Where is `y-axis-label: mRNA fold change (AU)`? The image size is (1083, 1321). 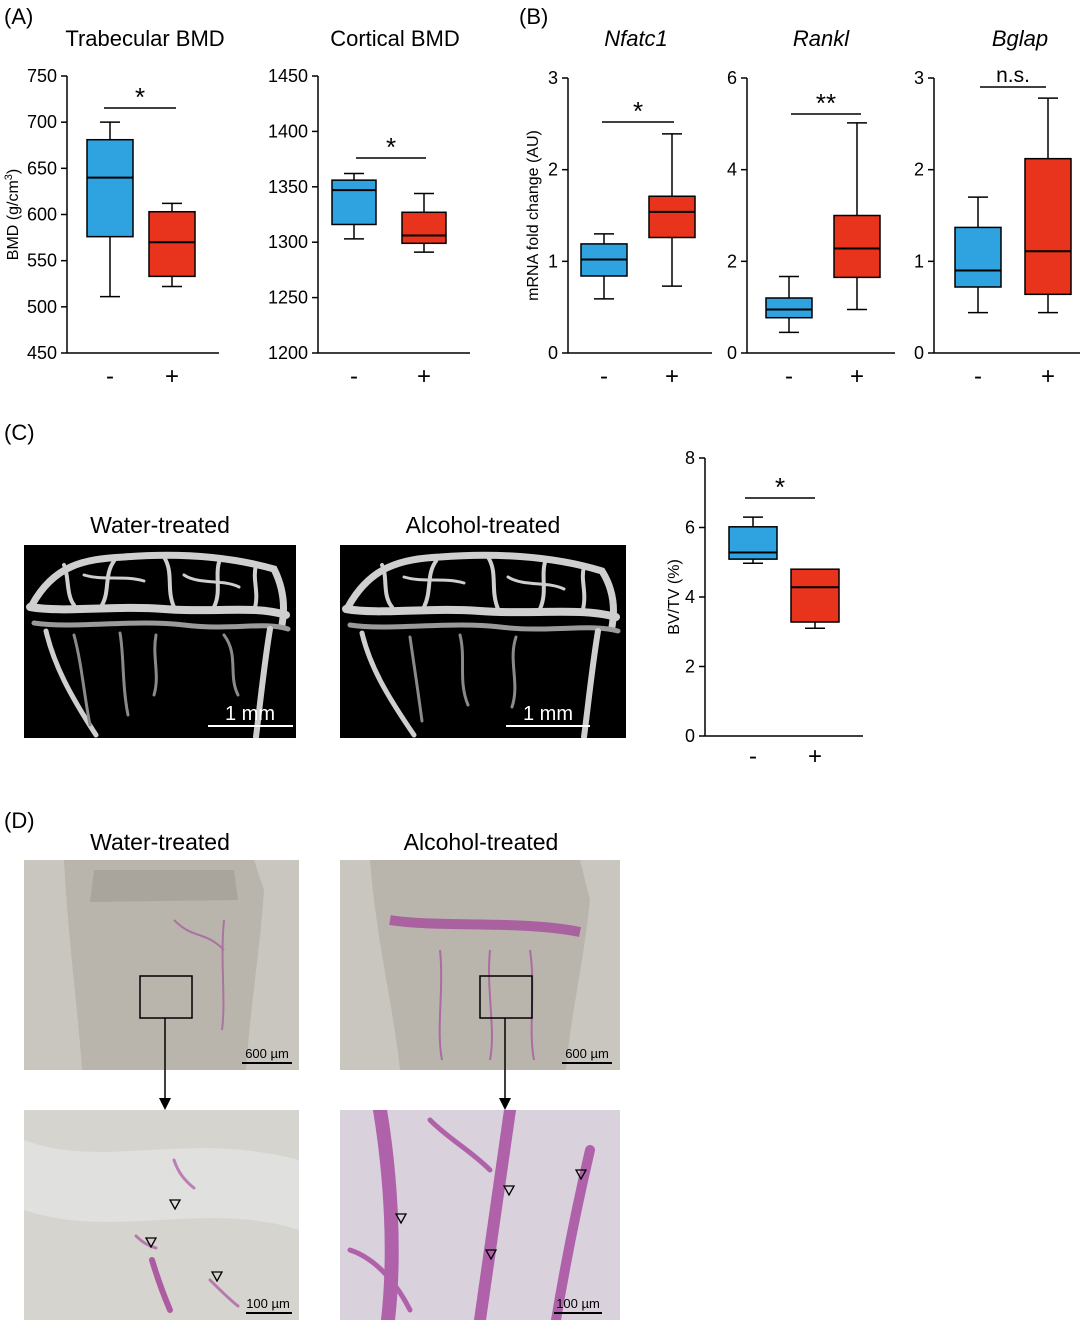 y-axis-label: mRNA fold change (AU) is located at coordinates (533, 215).